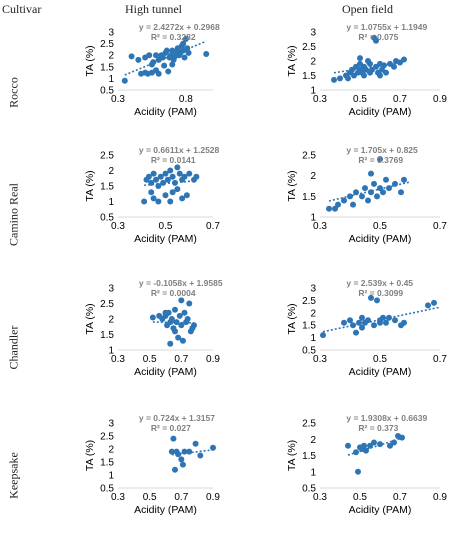 The height and width of the screenshot is (550, 454). Describe the element at coordinates (90, 318) in the screenshot. I see `y-axis-label: TA (%)` at that location.